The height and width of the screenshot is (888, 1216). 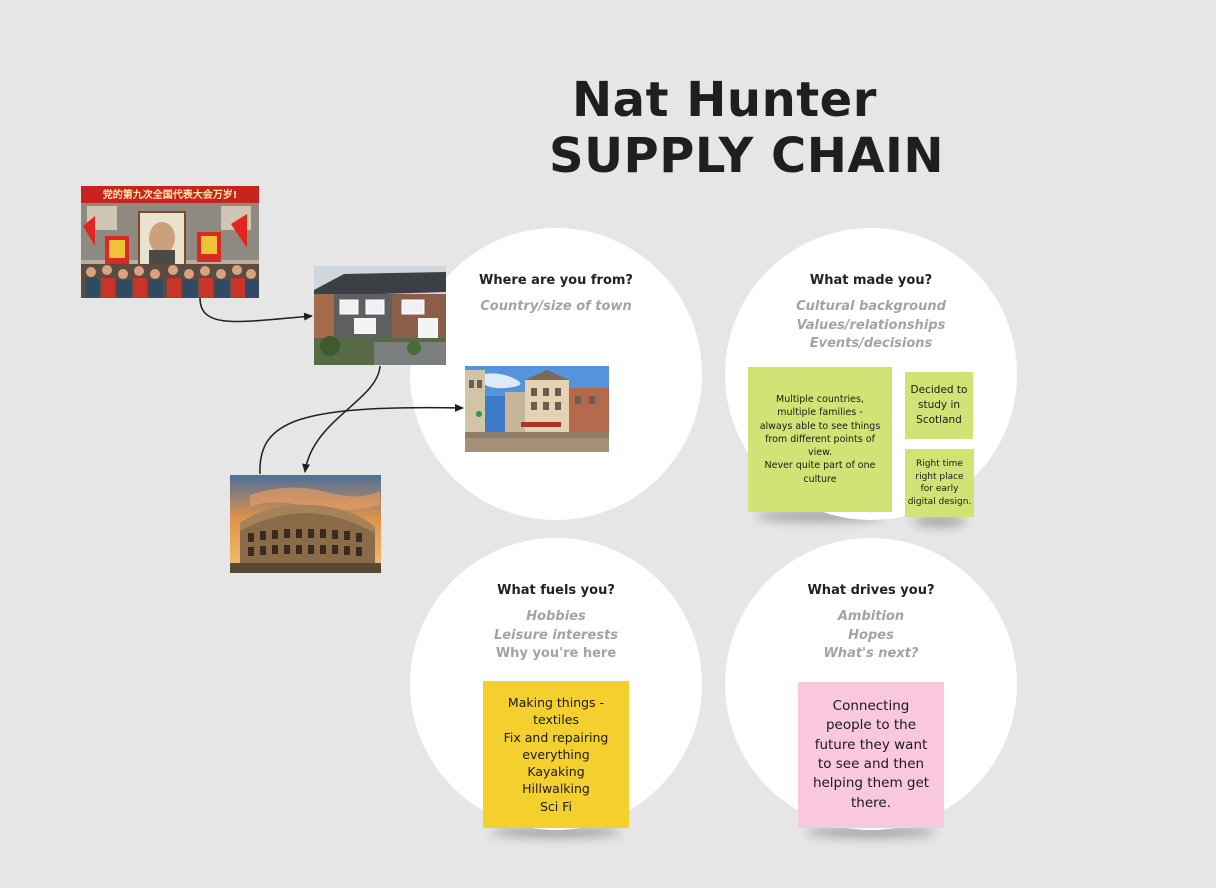 I want to click on terraced-houses-photo, so click(x=380, y=315).